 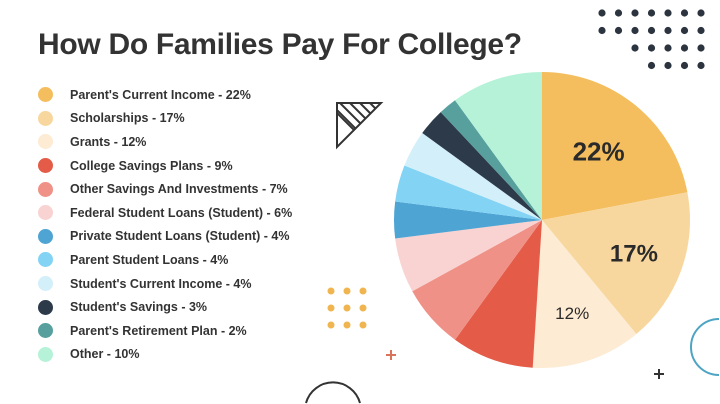 What do you see at coordinates (651, 39) in the screenshot?
I see `dot-grid-decoration` at bounding box center [651, 39].